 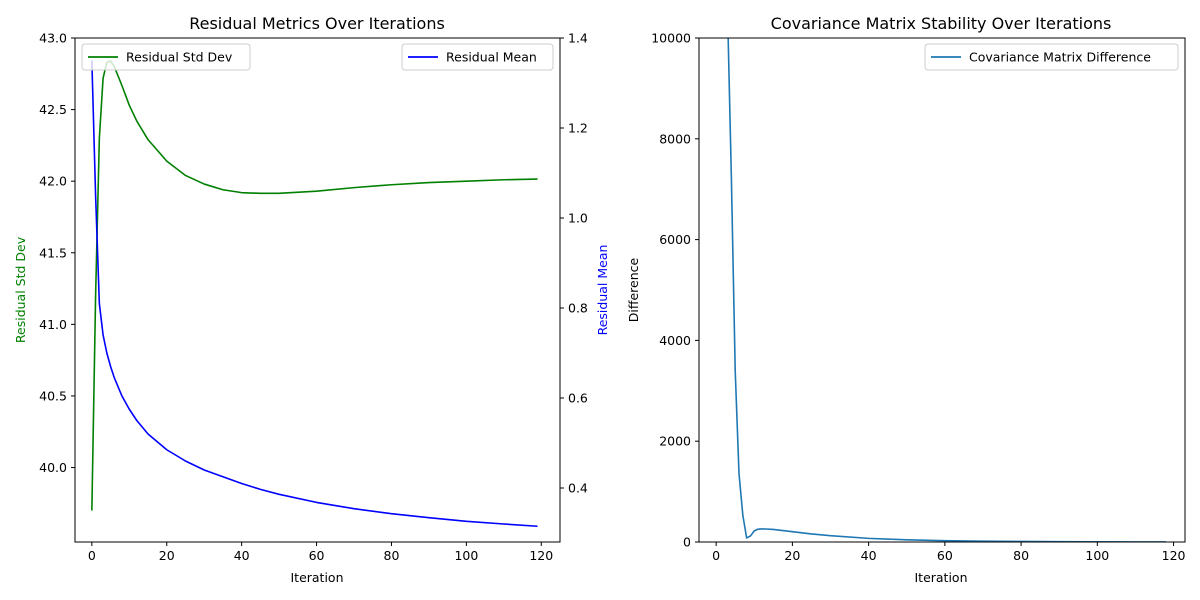 I want to click on legend-label-std-dev: Residual Std Dev, so click(x=179, y=57).